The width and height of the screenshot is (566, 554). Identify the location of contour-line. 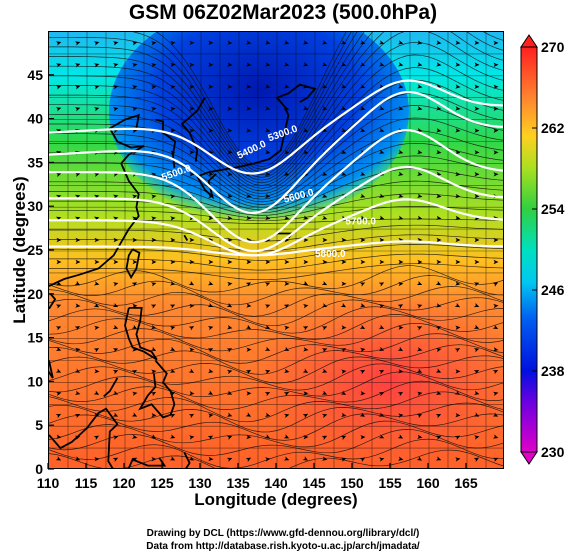
(276, 248).